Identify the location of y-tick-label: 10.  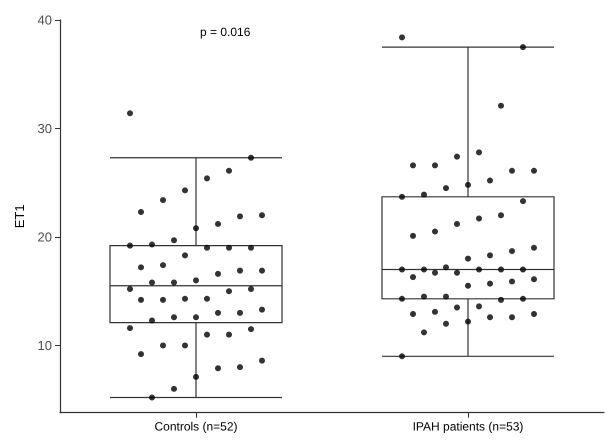
(45, 345).